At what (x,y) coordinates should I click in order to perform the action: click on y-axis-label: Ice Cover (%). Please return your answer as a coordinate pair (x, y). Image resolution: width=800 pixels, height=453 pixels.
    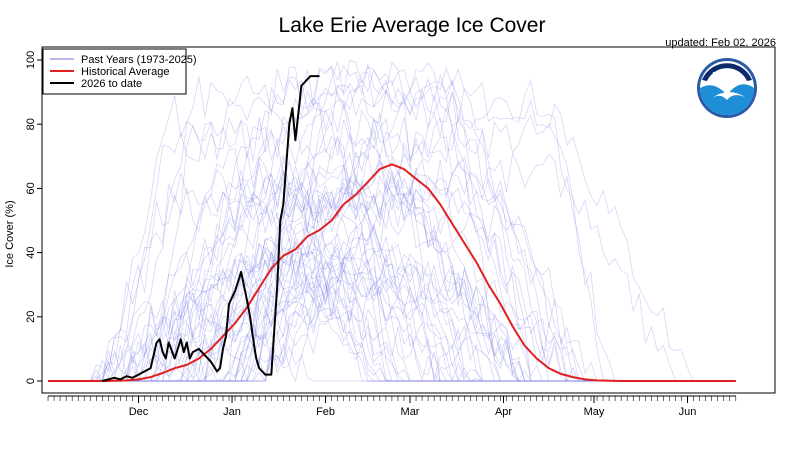
    Looking at the image, I should click on (10, 233).